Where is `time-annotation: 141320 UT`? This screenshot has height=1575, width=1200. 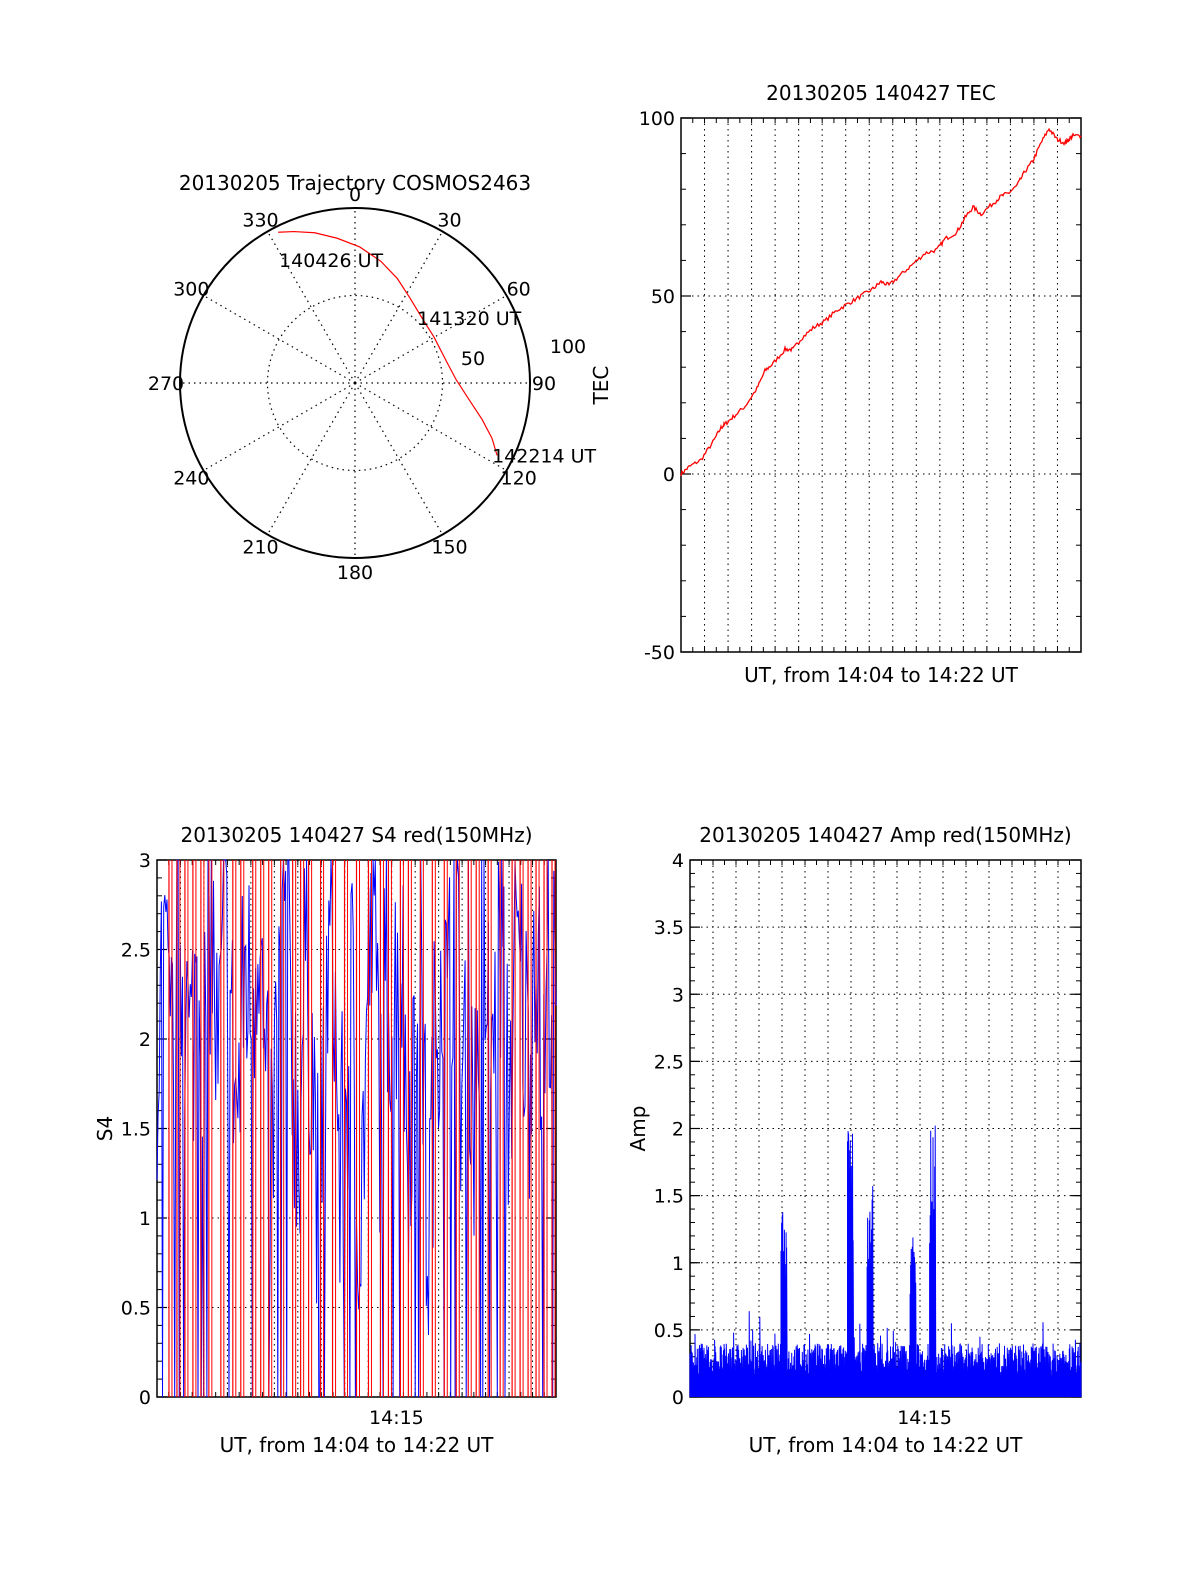
time-annotation: 141320 UT is located at coordinates (469, 319).